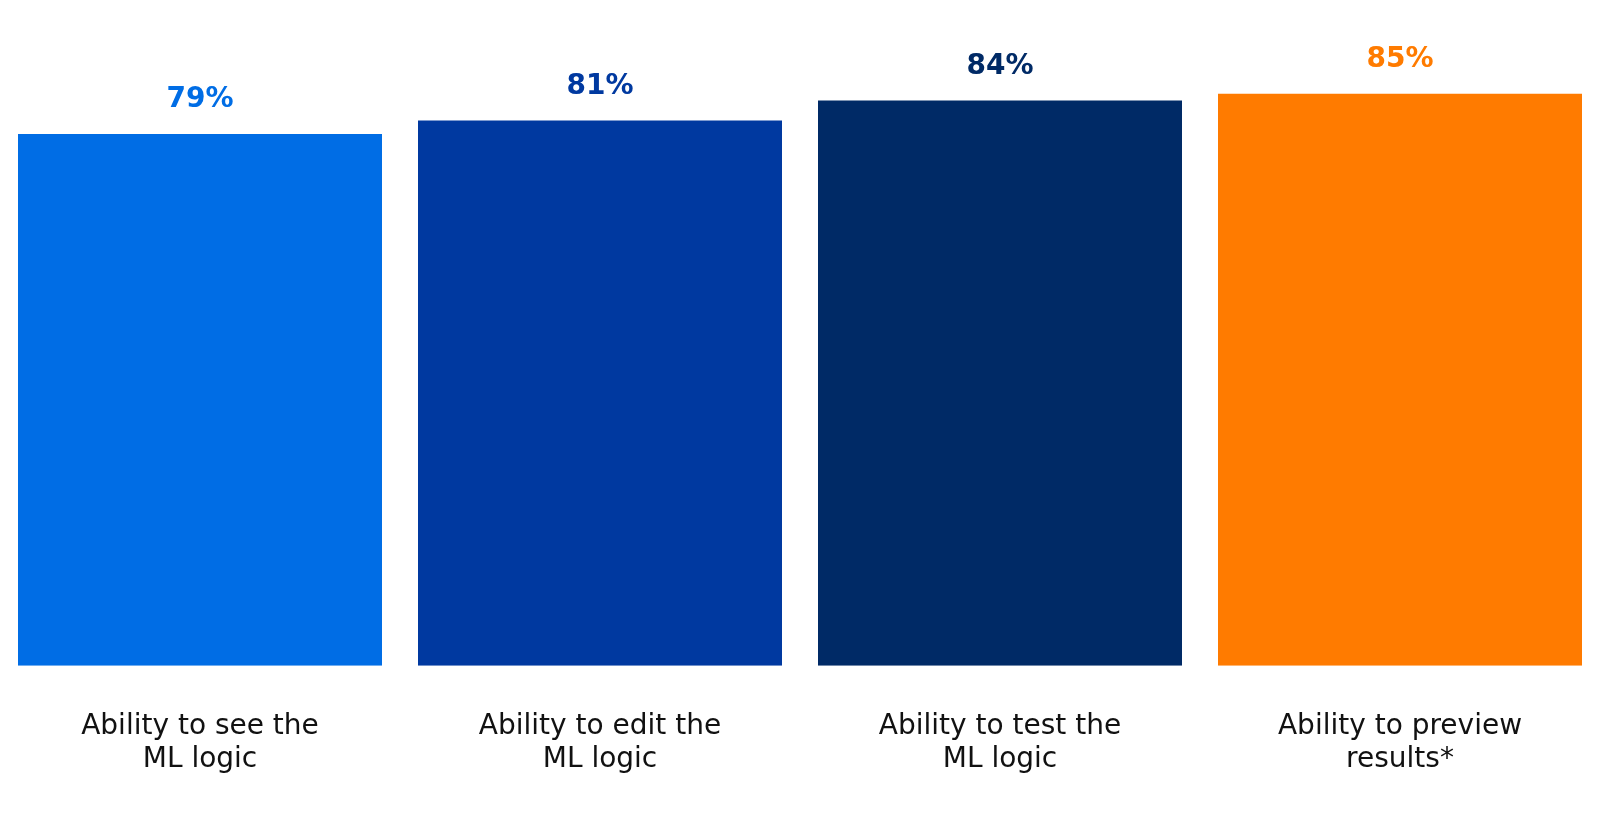 This screenshot has width=1600, height=831. I want to click on data-label: 79%, so click(200, 98).